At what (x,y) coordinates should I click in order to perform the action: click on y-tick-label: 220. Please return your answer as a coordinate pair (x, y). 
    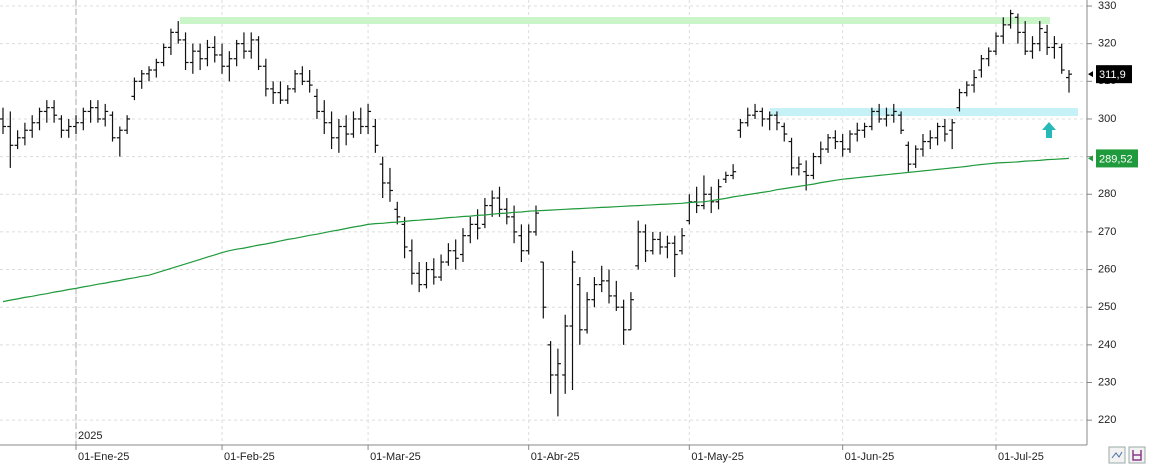
    Looking at the image, I should click on (1107, 420).